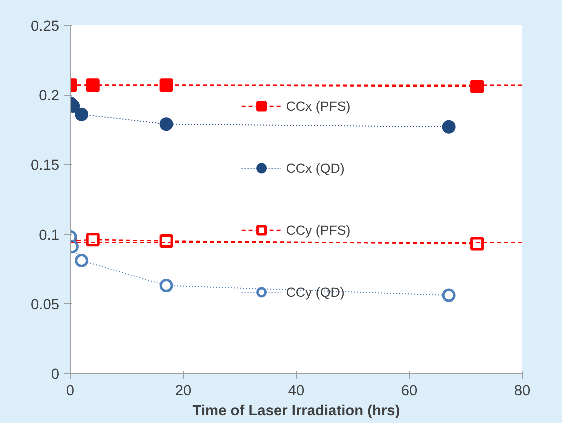 The width and height of the screenshot is (562, 423). Describe the element at coordinates (183, 392) in the screenshot. I see `x-tick-label: 20` at that location.